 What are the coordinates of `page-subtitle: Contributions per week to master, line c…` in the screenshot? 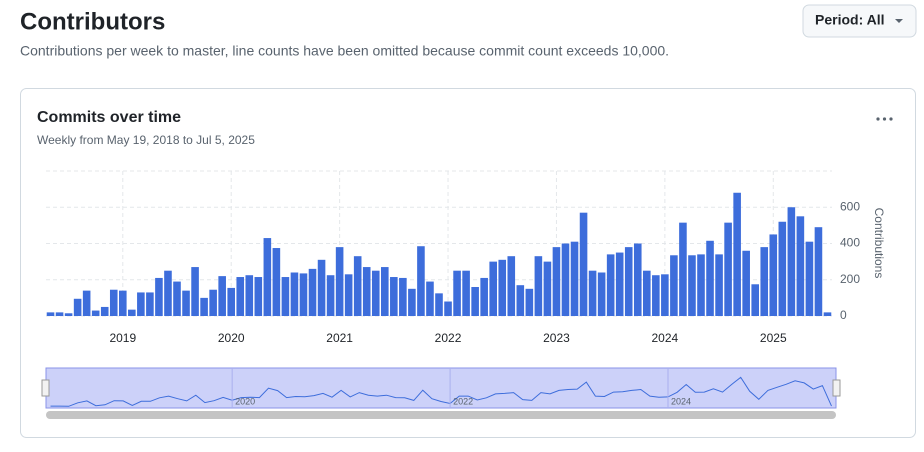 It's located at (344, 51).